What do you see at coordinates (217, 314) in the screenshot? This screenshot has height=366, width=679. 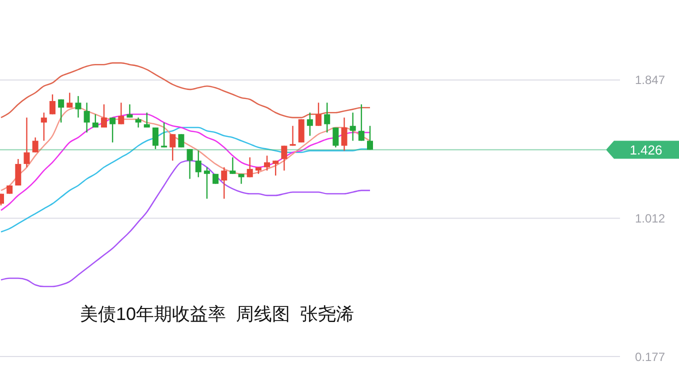 I see `text: 美债10年期收益率 周线图 张尧浠` at bounding box center [217, 314].